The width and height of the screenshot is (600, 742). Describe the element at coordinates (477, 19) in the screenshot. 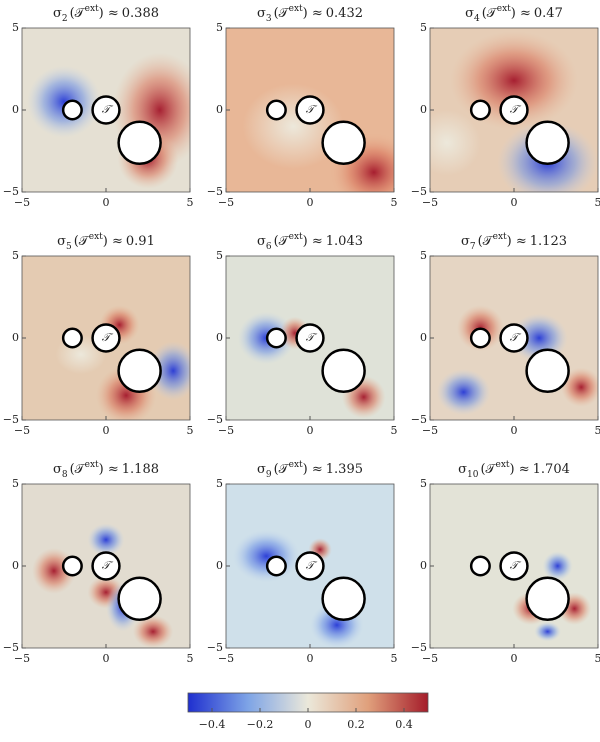

I see `title-index: 4` at that location.